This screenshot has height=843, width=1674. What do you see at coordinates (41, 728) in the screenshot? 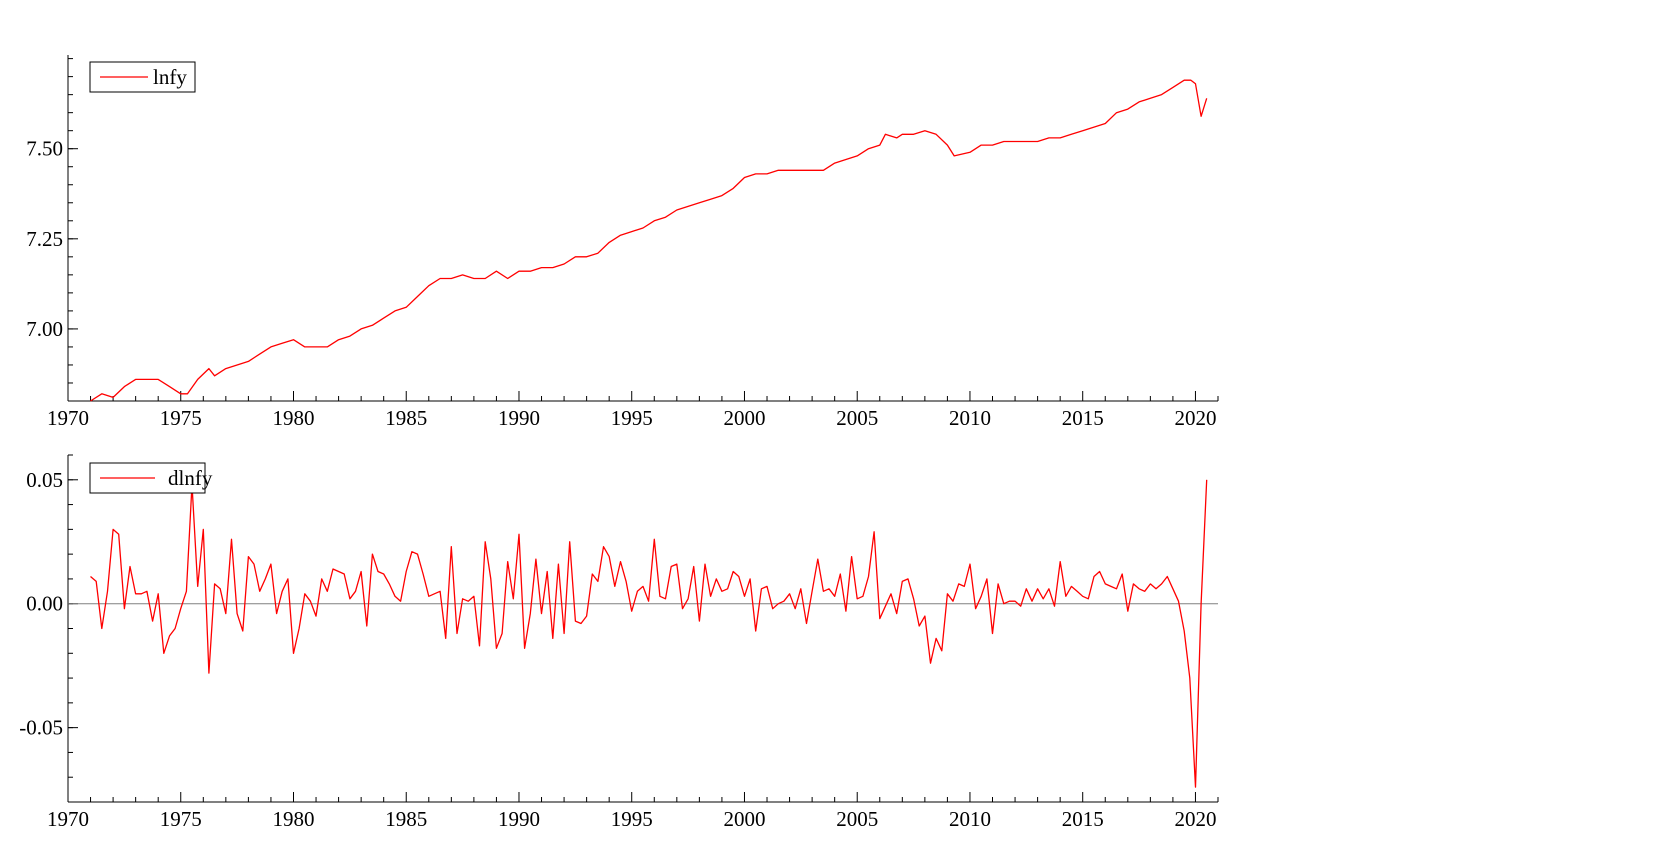
I see `y-tick-label: -0.05` at bounding box center [41, 728].